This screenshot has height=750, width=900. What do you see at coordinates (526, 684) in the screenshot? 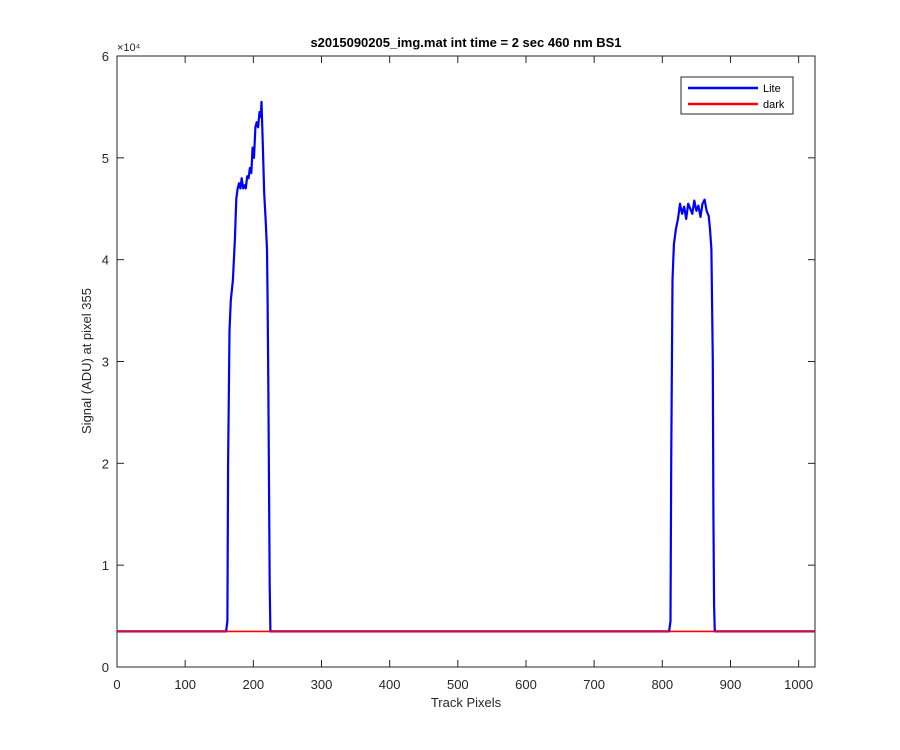
I see `x-tick-label: 600` at bounding box center [526, 684].